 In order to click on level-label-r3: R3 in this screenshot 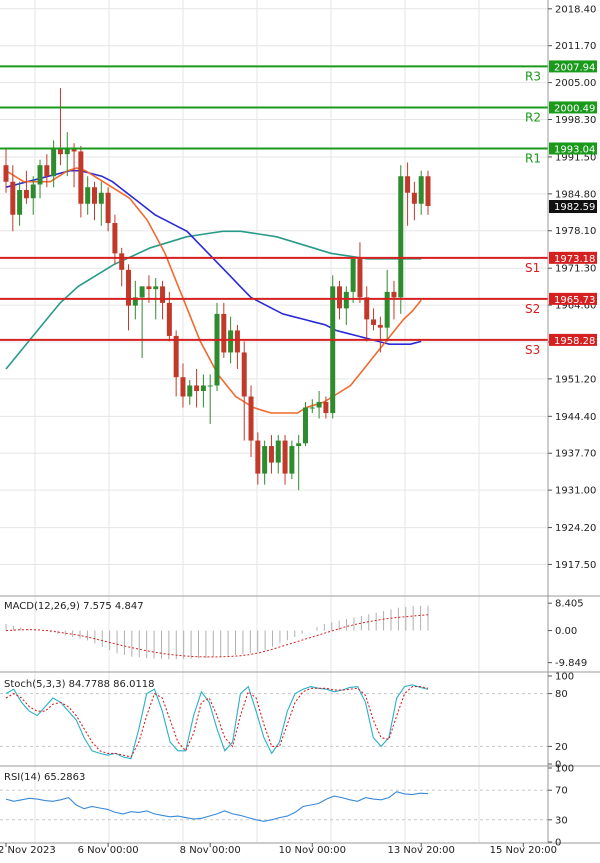, I will do `click(533, 76)`.